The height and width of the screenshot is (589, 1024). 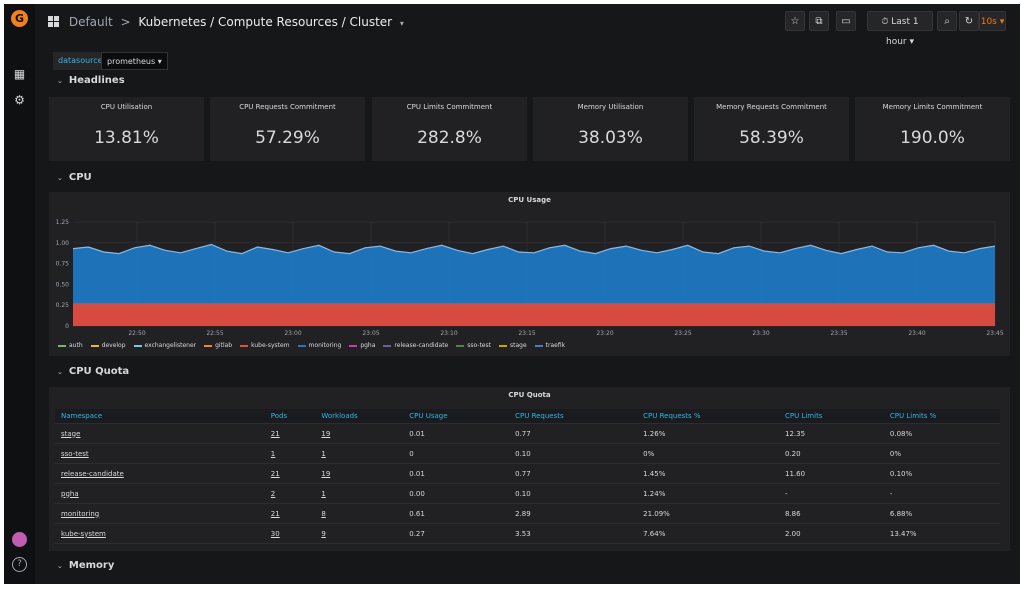 What do you see at coordinates (160, 493) in the screenshot?
I see `namespace-cell: pgha` at bounding box center [160, 493].